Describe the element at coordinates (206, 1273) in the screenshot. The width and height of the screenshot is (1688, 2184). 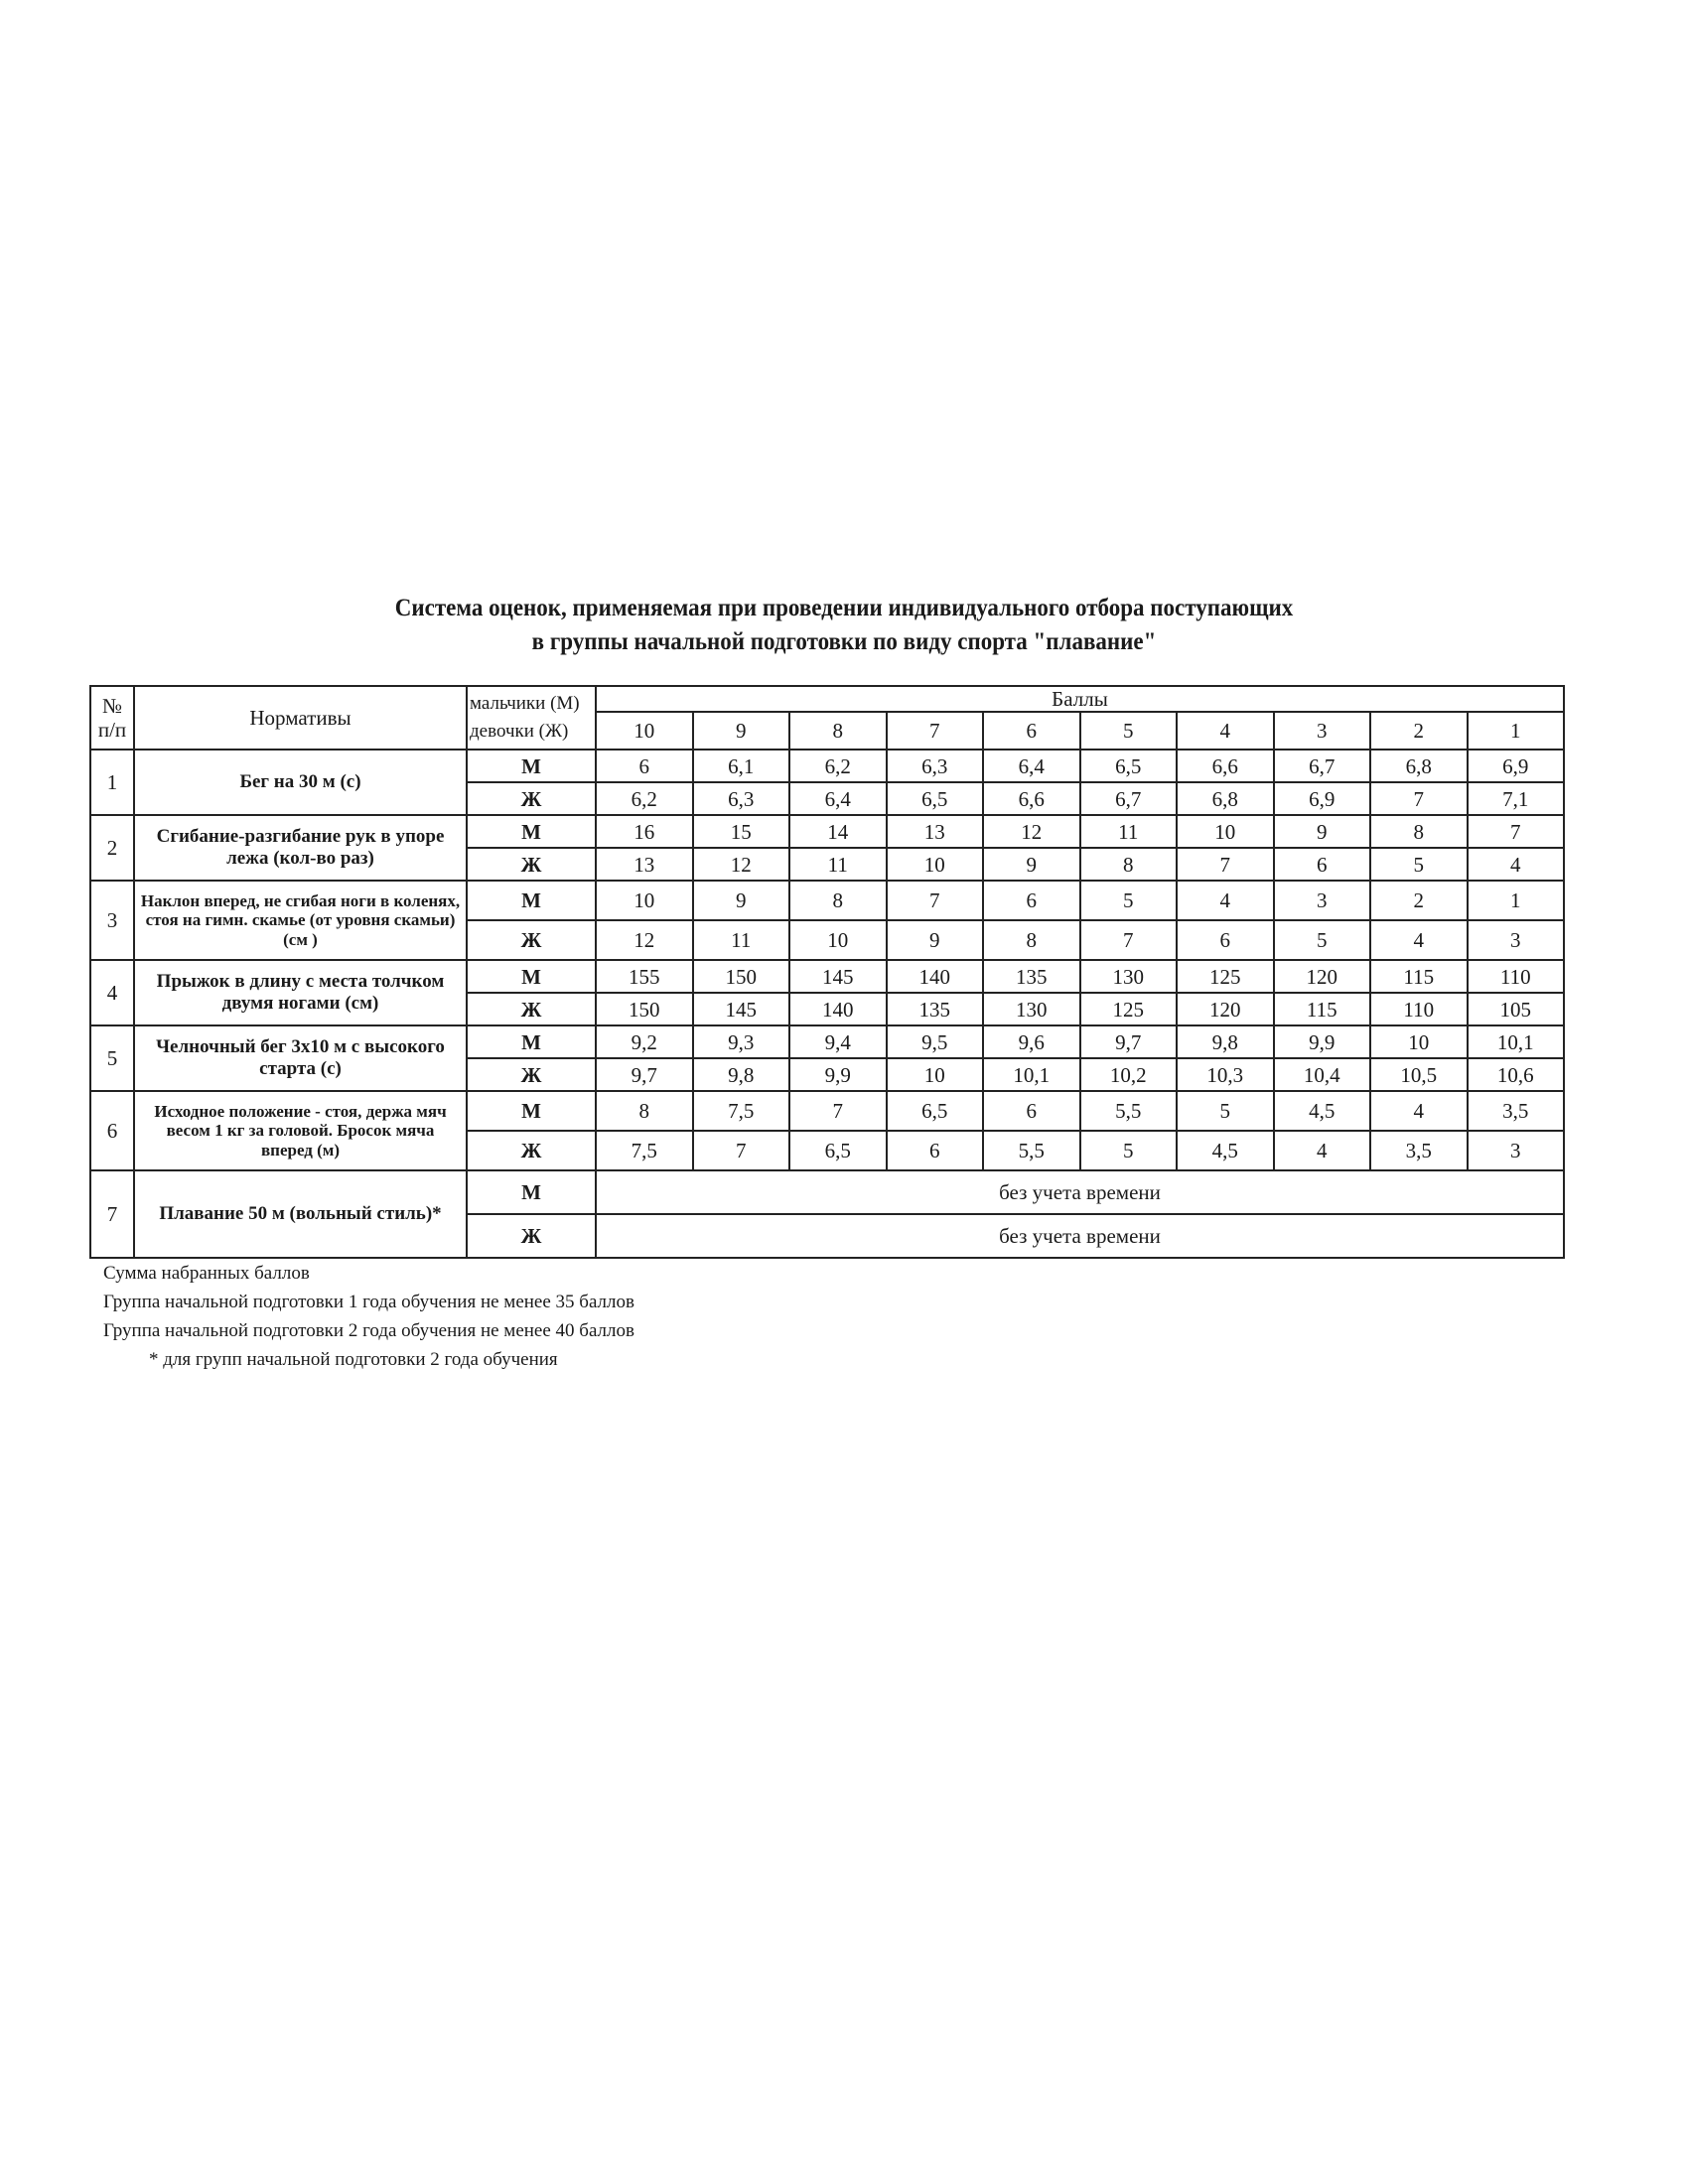
I see `footer-line-1: Сумма набранных баллов` at that location.